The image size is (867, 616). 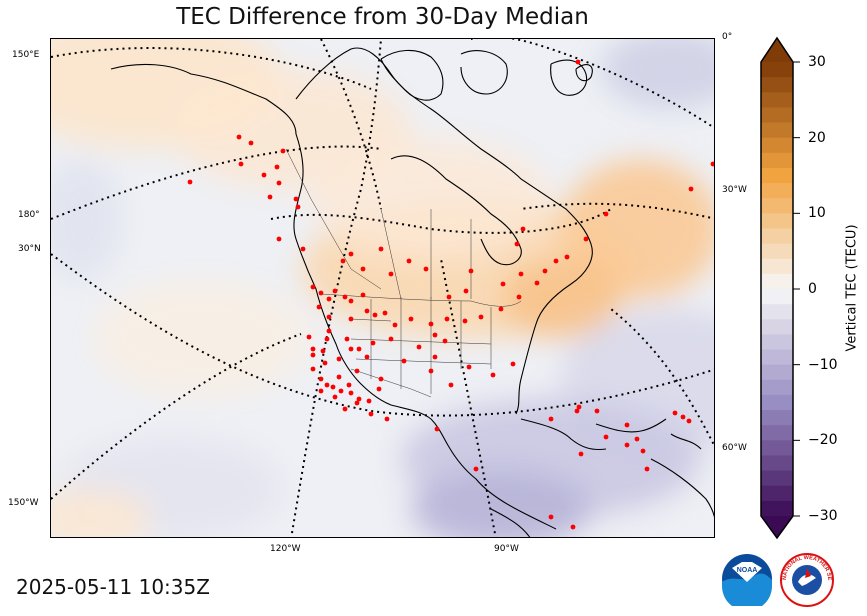 What do you see at coordinates (777, 288) in the screenshot?
I see `colorbar-bands` at bounding box center [777, 288].